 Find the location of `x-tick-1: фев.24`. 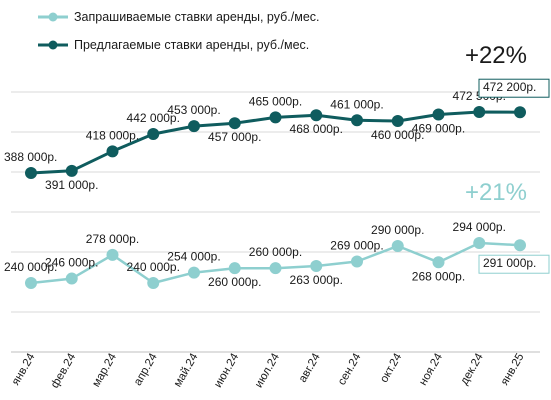

x-tick-1: фев.24 is located at coordinates (64, 370).